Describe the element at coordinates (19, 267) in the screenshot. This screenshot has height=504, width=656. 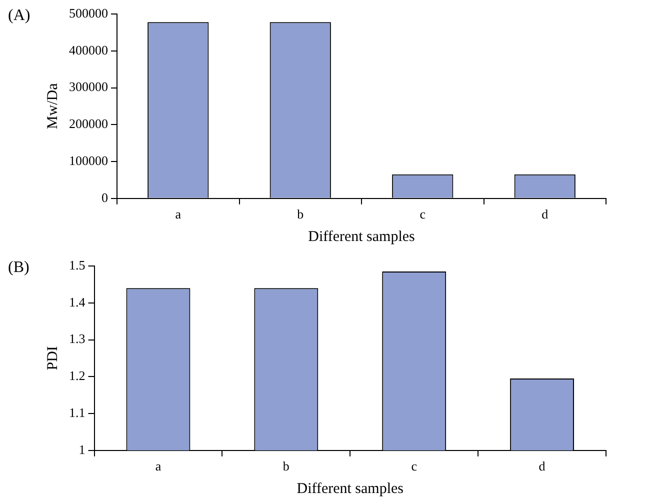
I see `chart-title: (B)` at that location.